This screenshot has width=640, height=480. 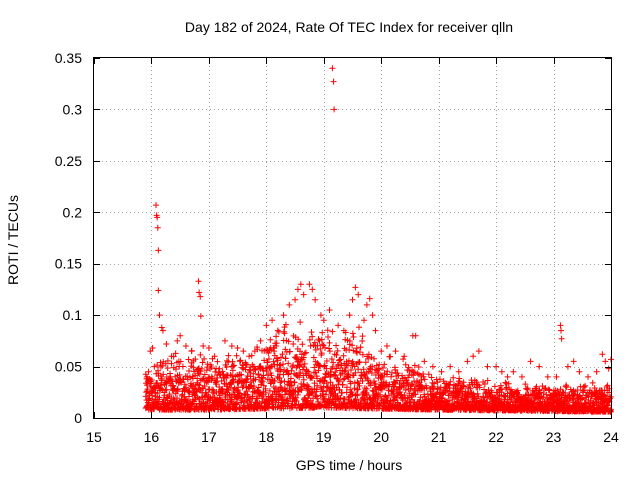 I want to click on x-tick-label: 23, so click(x=554, y=437).